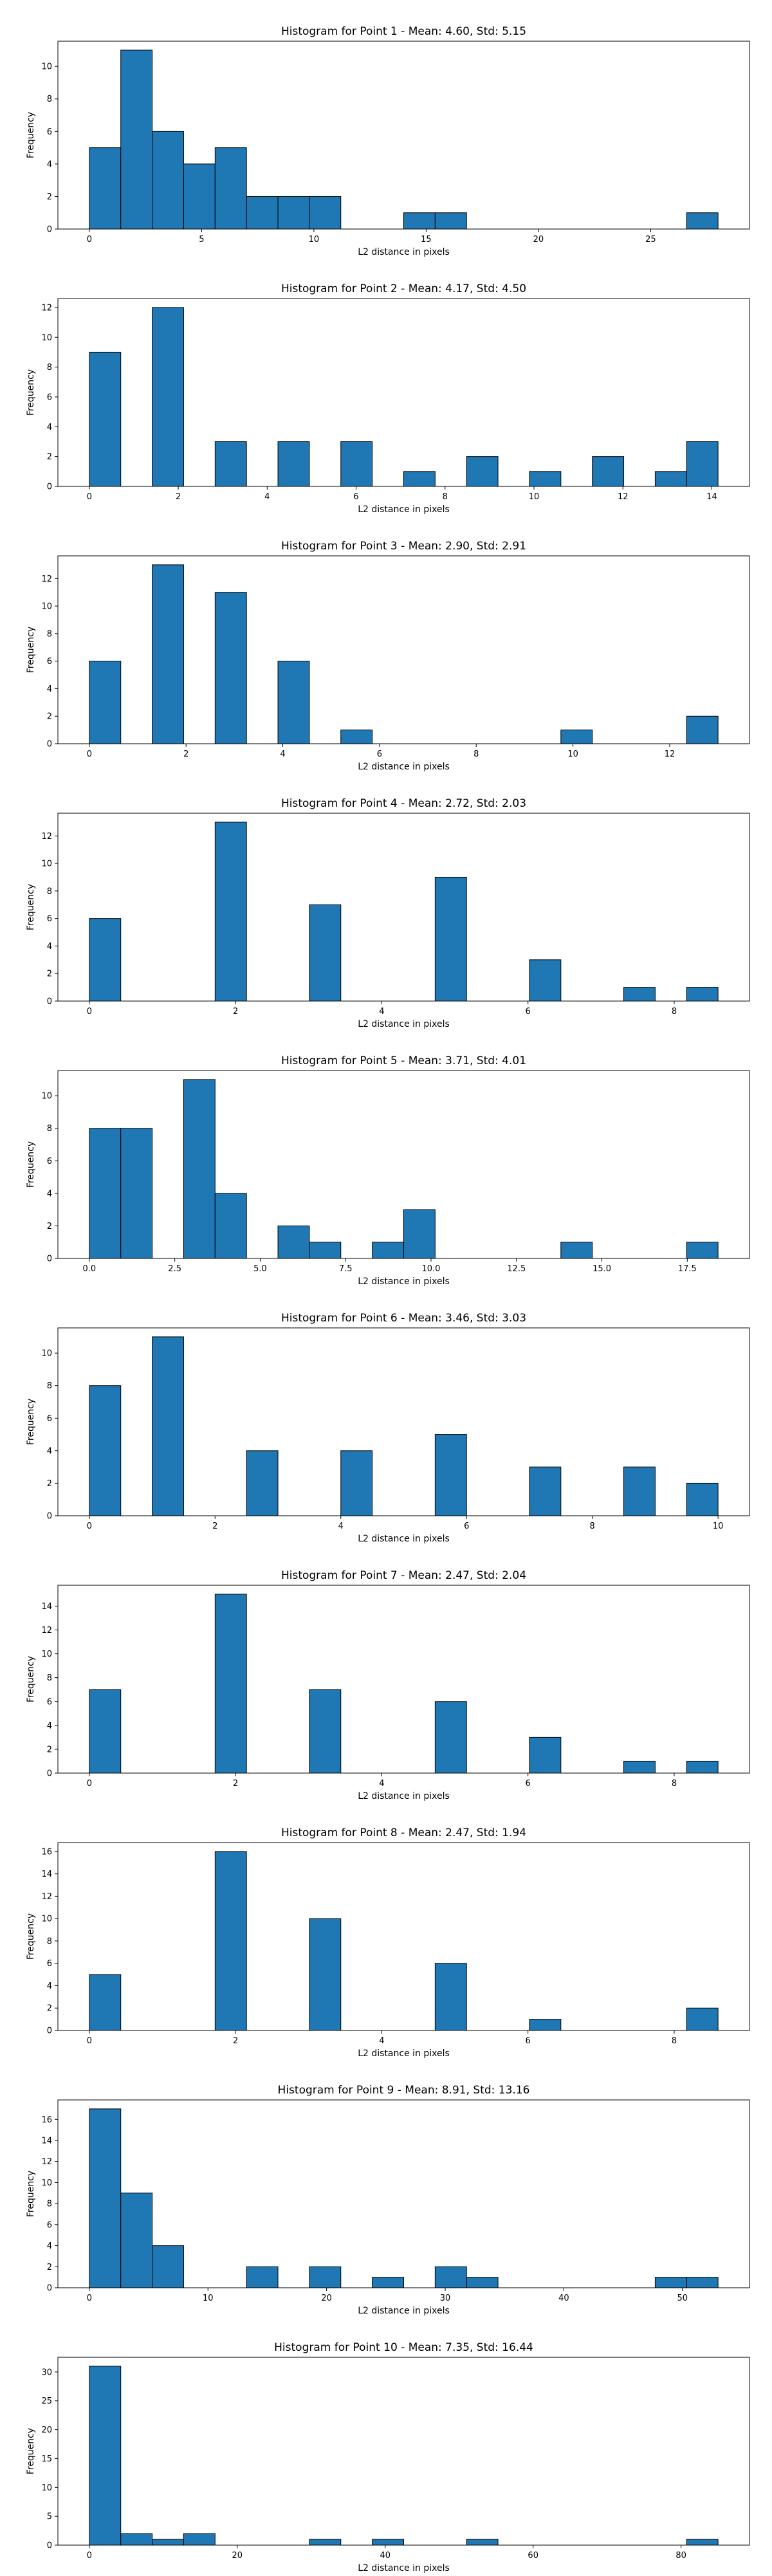  I want to click on y-tick-label: 4, so click(49, 1451).